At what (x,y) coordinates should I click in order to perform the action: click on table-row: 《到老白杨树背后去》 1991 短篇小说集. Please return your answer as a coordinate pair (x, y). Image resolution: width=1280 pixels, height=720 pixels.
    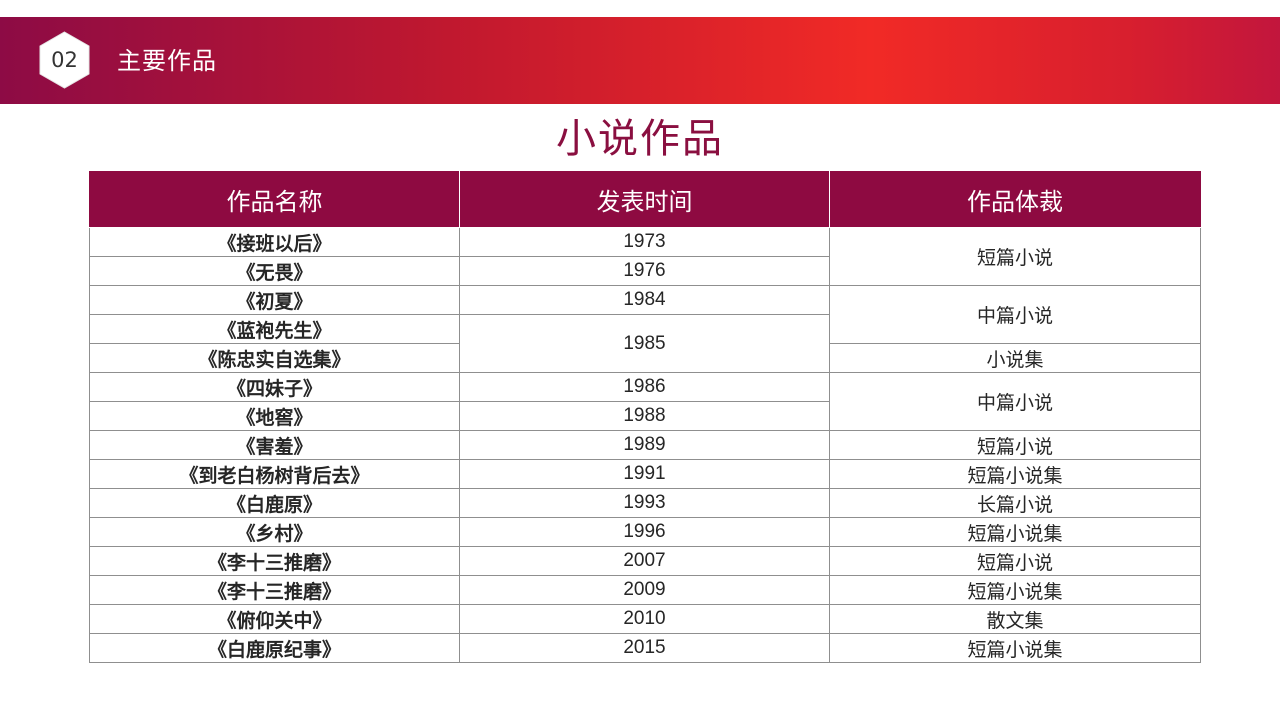
    Looking at the image, I should click on (645, 474).